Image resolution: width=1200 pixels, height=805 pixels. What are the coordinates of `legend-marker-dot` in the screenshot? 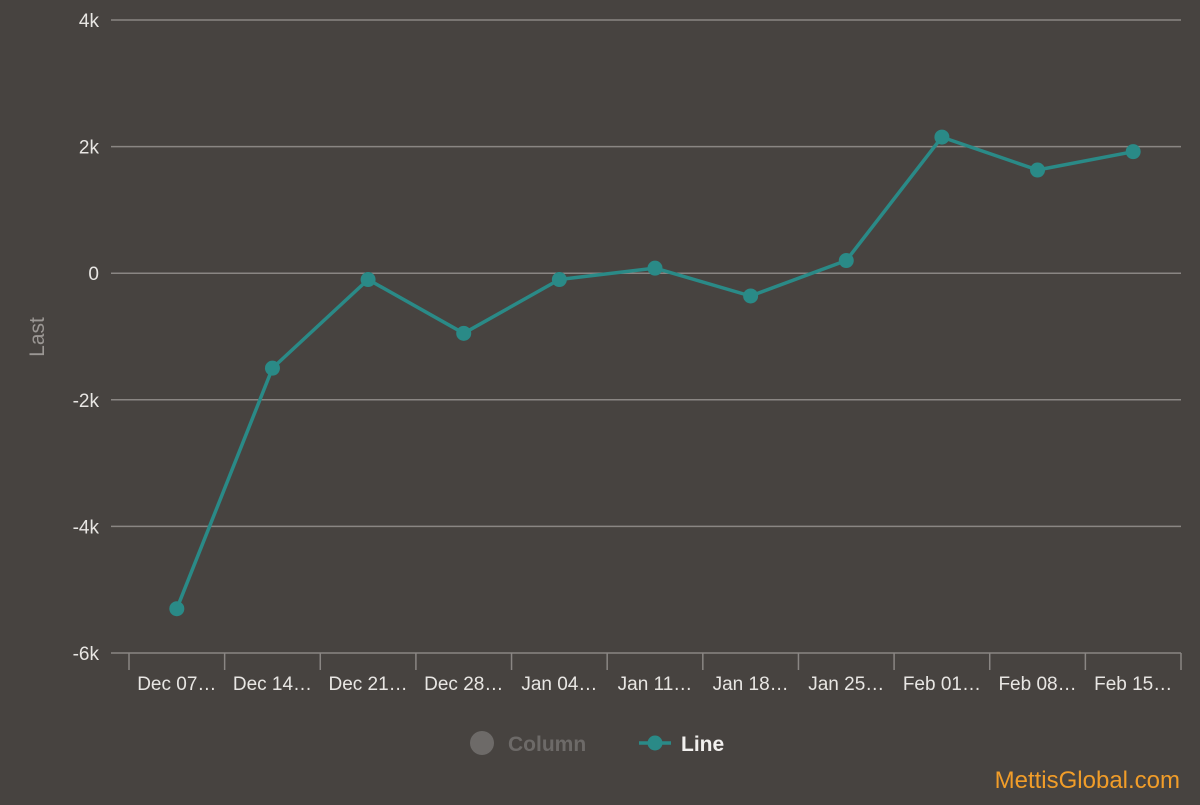 It's located at (655, 743).